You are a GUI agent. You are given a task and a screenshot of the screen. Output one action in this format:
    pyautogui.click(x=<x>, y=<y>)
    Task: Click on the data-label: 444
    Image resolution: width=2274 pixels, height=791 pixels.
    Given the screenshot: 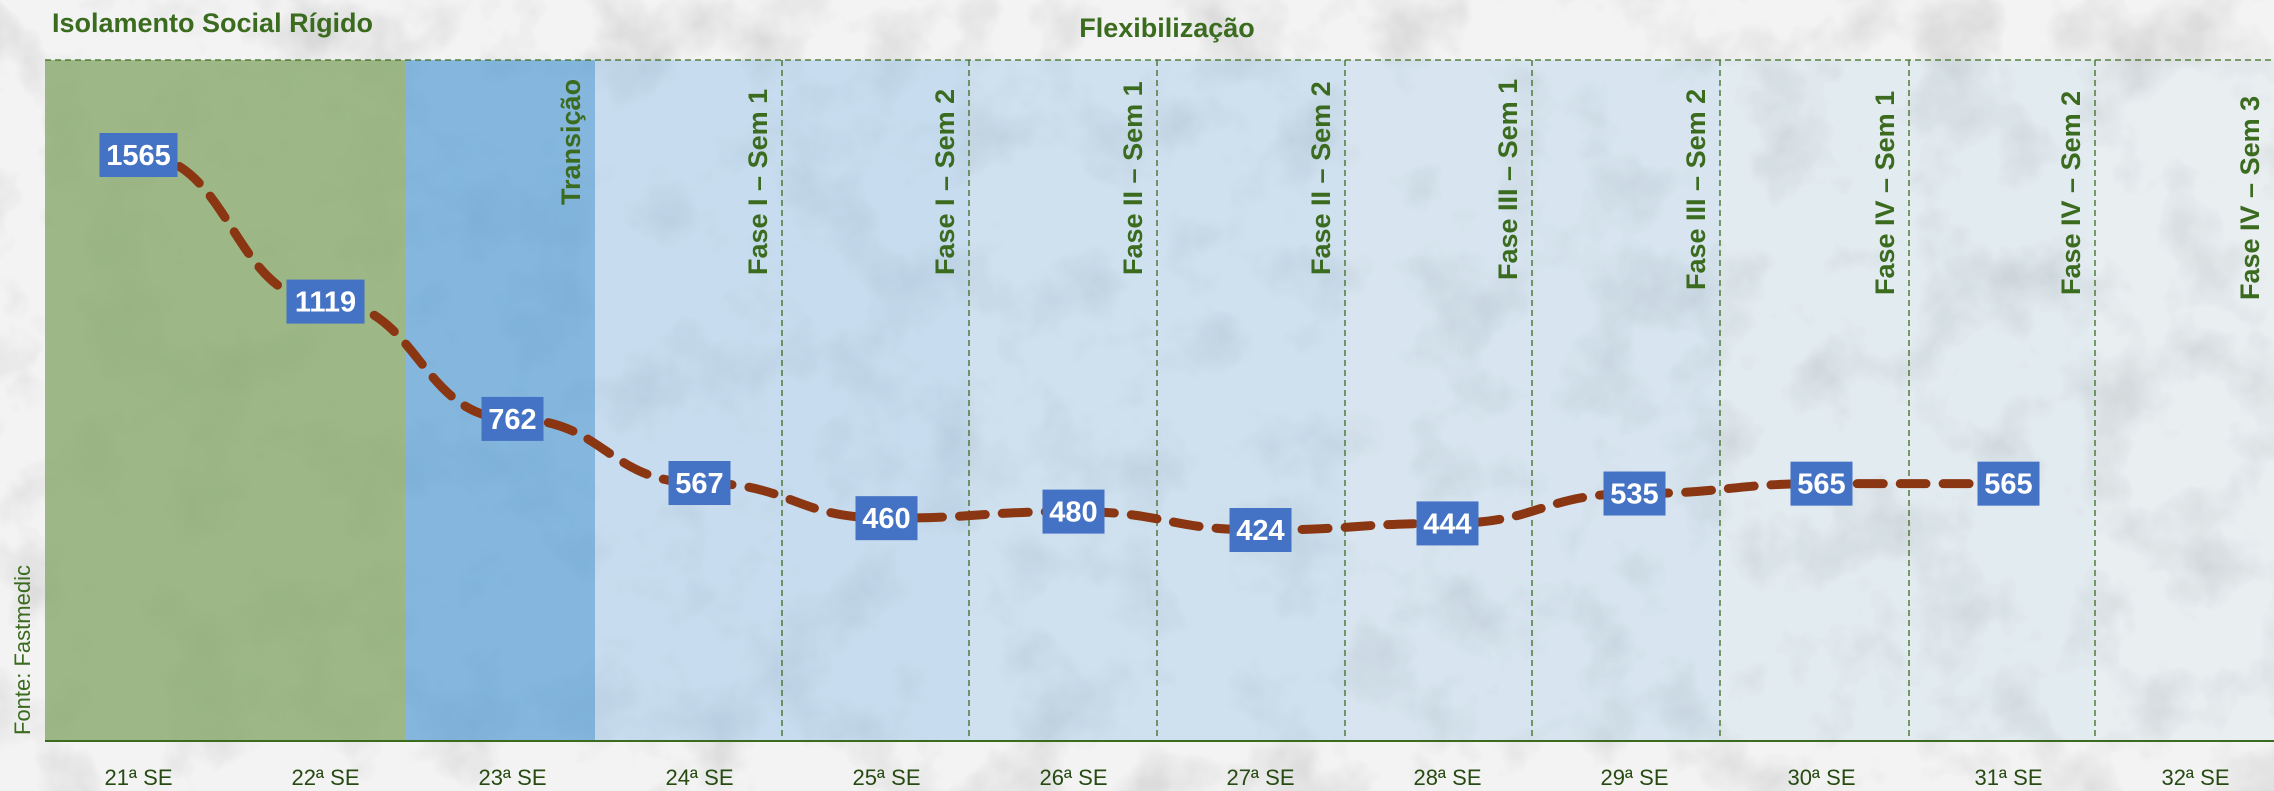 What is the action you would take?
    pyautogui.click(x=1447, y=523)
    